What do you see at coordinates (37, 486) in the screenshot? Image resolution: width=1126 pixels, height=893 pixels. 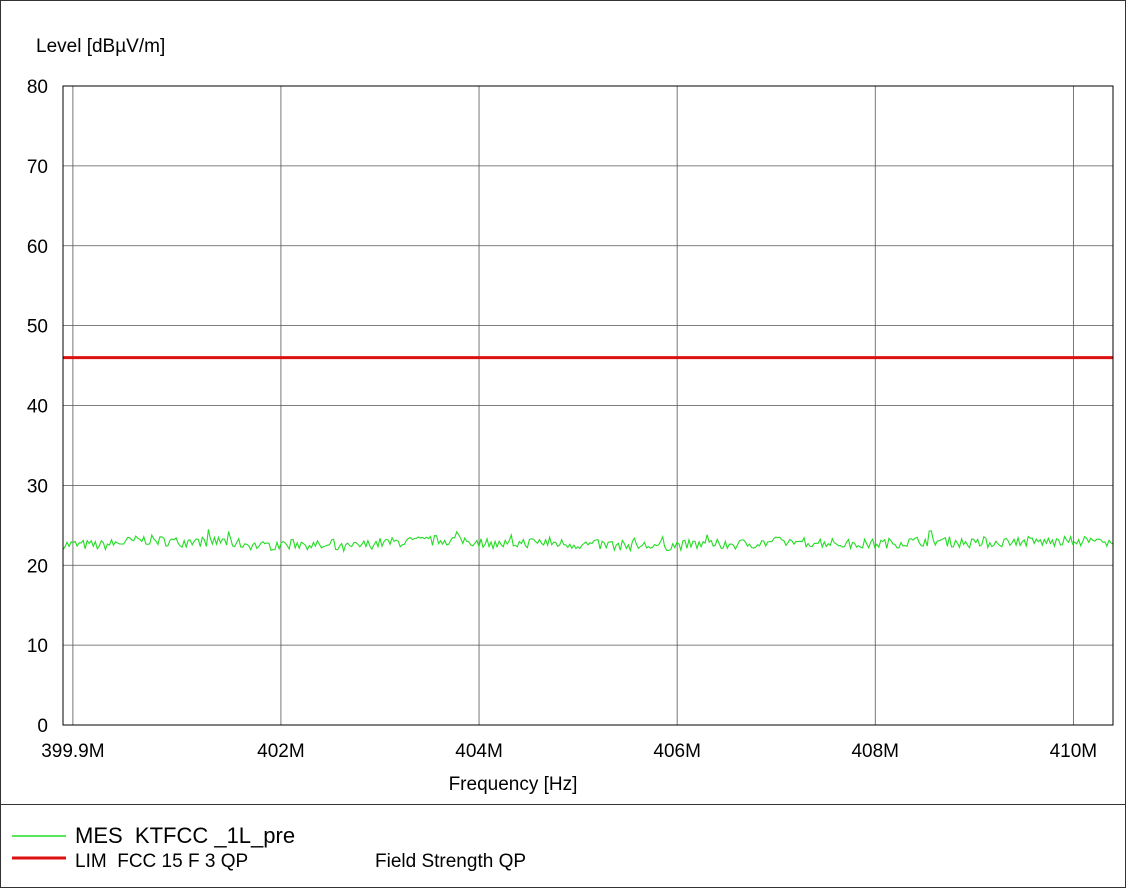 I see `y-tick-label: 30` at bounding box center [37, 486].